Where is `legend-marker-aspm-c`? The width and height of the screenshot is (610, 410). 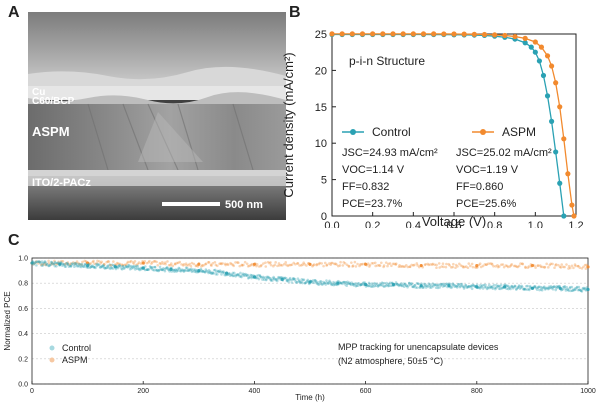 legend-marker-aspm-c is located at coordinates (52, 360).